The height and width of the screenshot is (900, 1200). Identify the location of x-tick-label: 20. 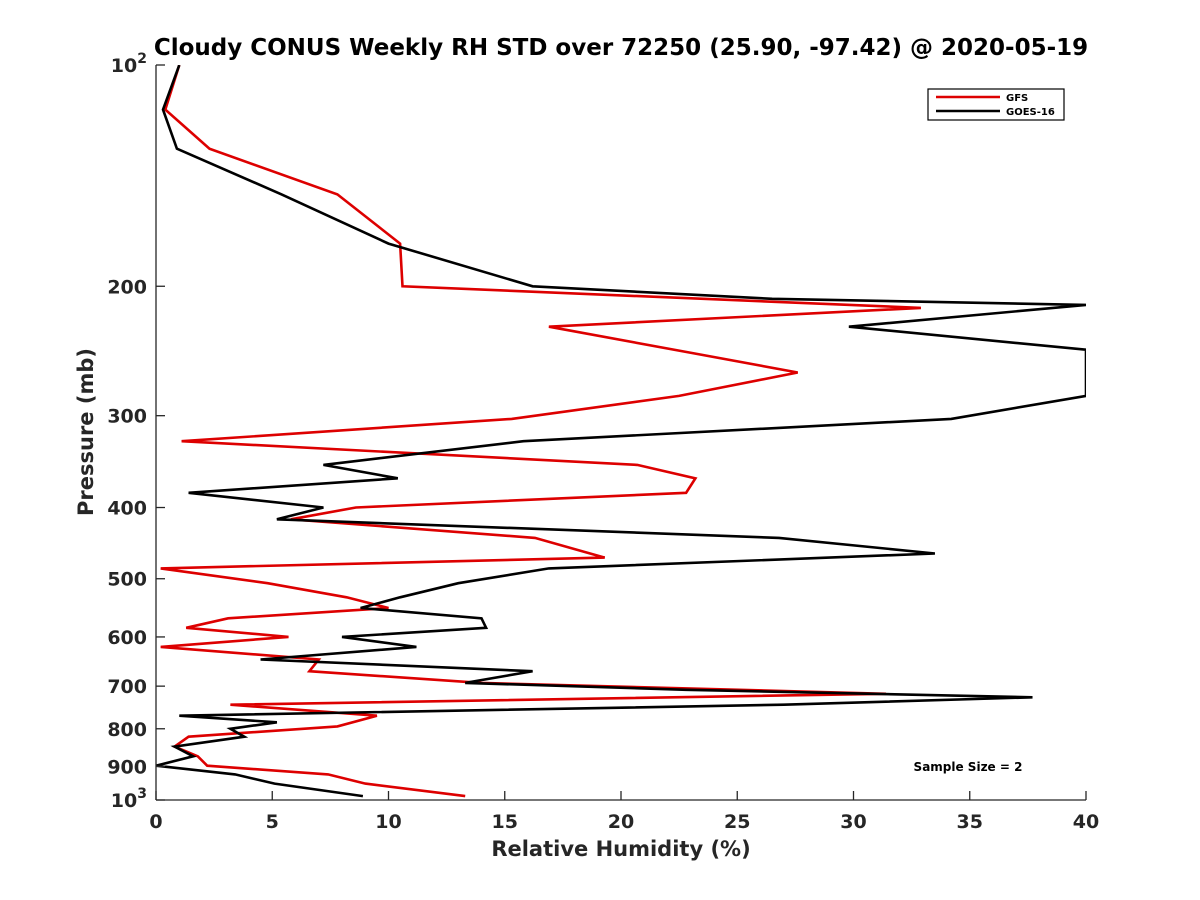
(621, 822).